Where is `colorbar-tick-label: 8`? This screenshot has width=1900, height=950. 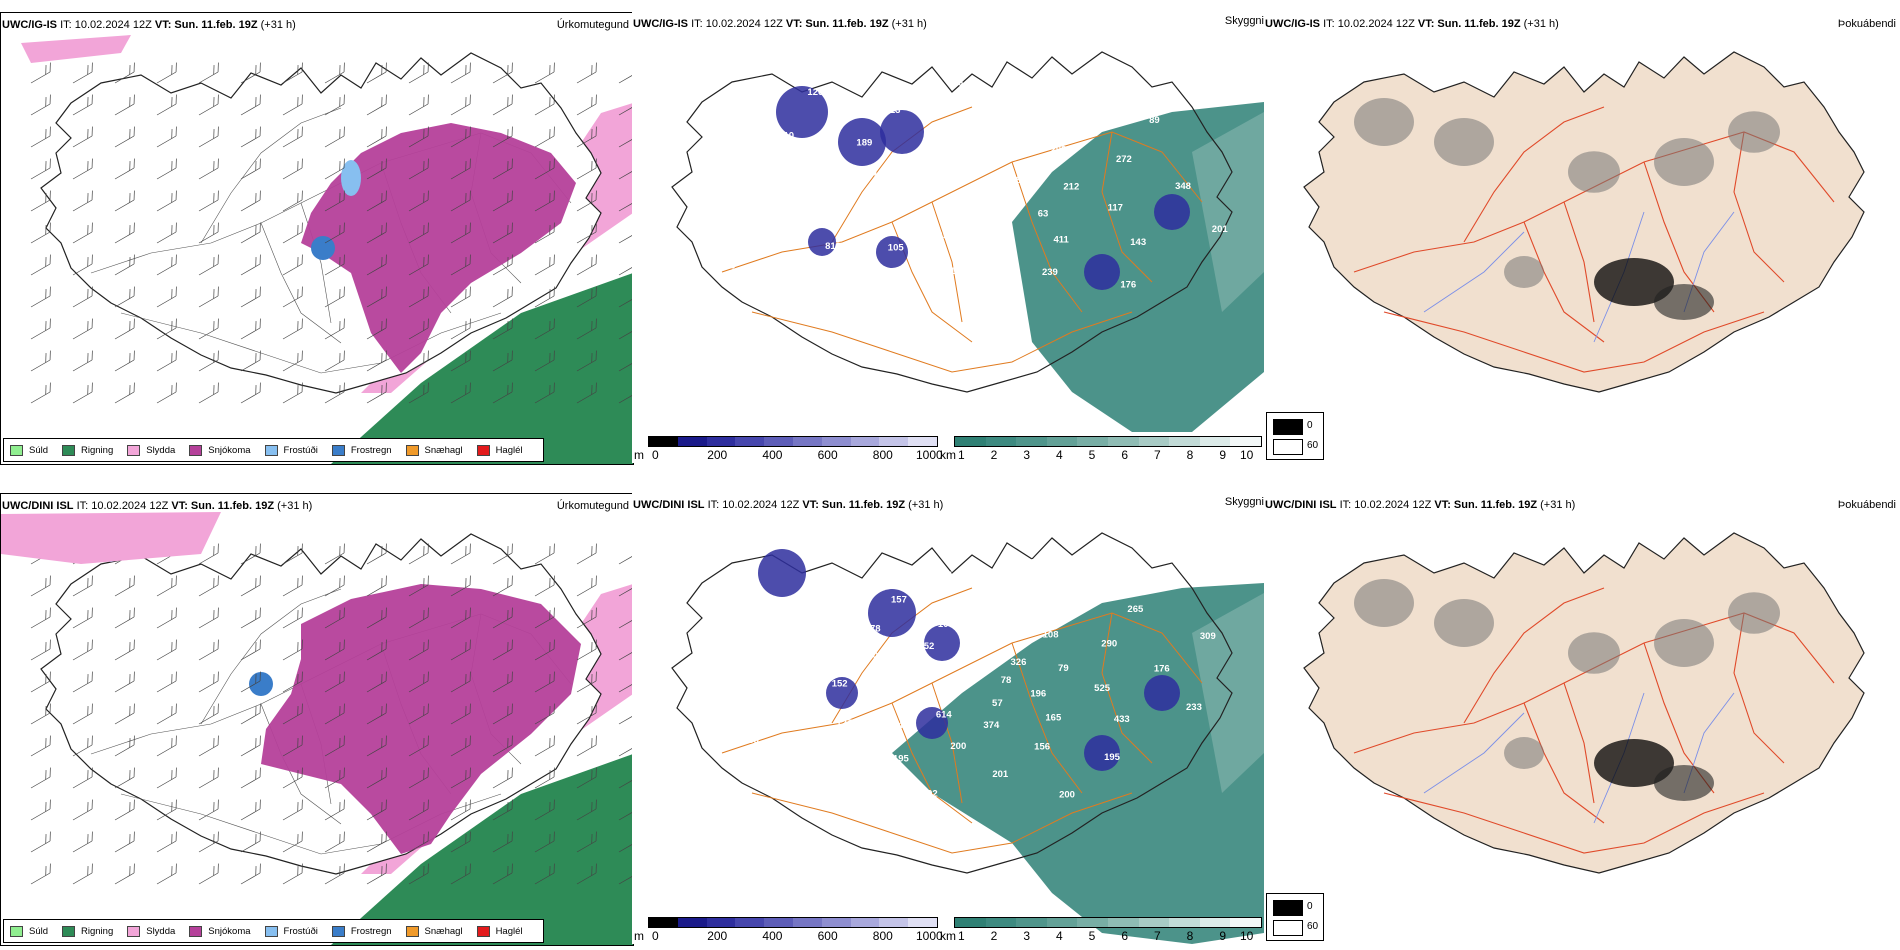
colorbar-tick-label: 8 is located at coordinates (1190, 936).